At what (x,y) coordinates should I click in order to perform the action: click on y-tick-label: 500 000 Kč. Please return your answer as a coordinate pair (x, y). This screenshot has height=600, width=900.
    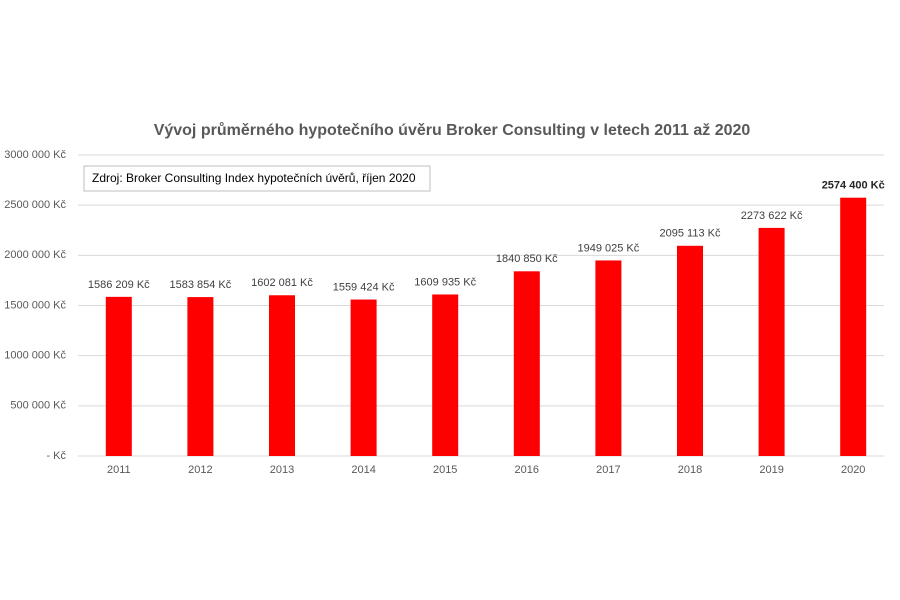
    Looking at the image, I should click on (38, 406).